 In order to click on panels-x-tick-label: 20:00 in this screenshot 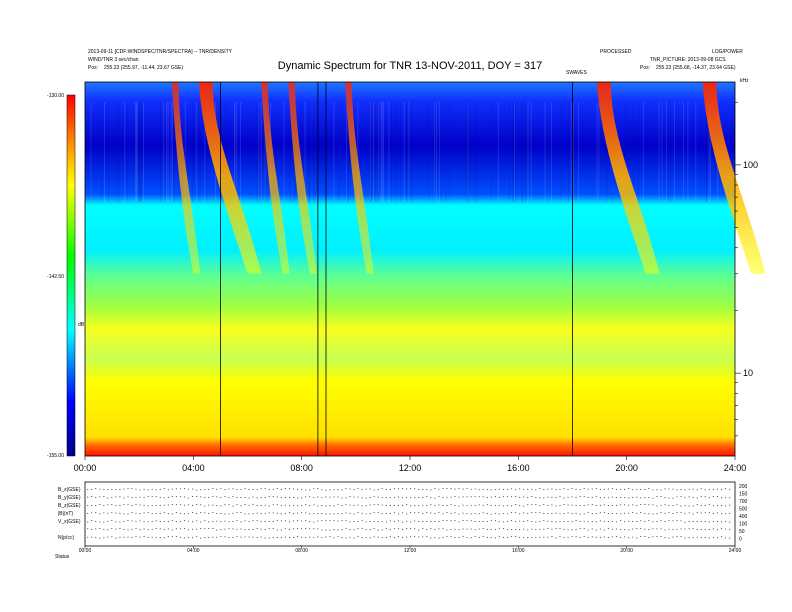, I will do `click(626, 551)`.